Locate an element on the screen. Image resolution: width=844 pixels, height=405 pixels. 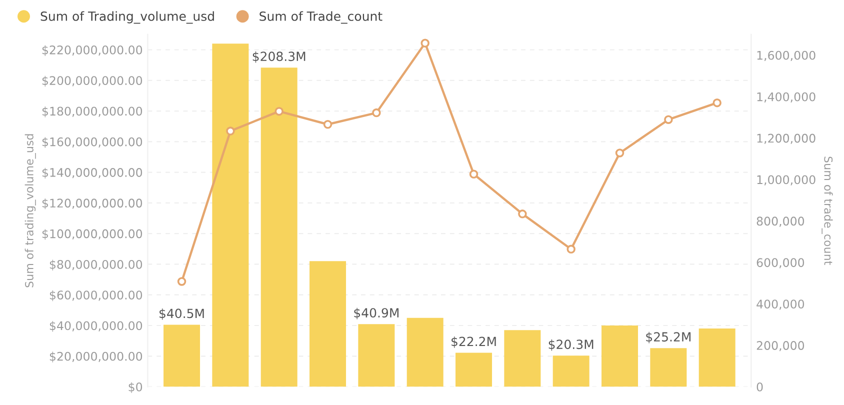
legend-label: Sum of Trading_volume_usd is located at coordinates (127, 17).